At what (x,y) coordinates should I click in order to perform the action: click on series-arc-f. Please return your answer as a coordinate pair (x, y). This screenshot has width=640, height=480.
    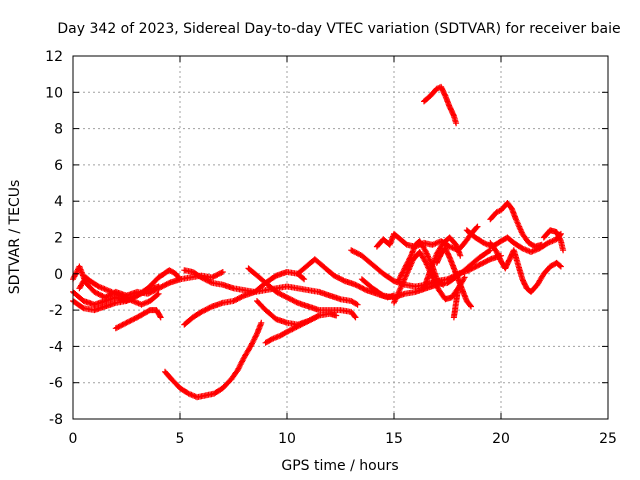
    Looking at the image, I should click on (271, 287).